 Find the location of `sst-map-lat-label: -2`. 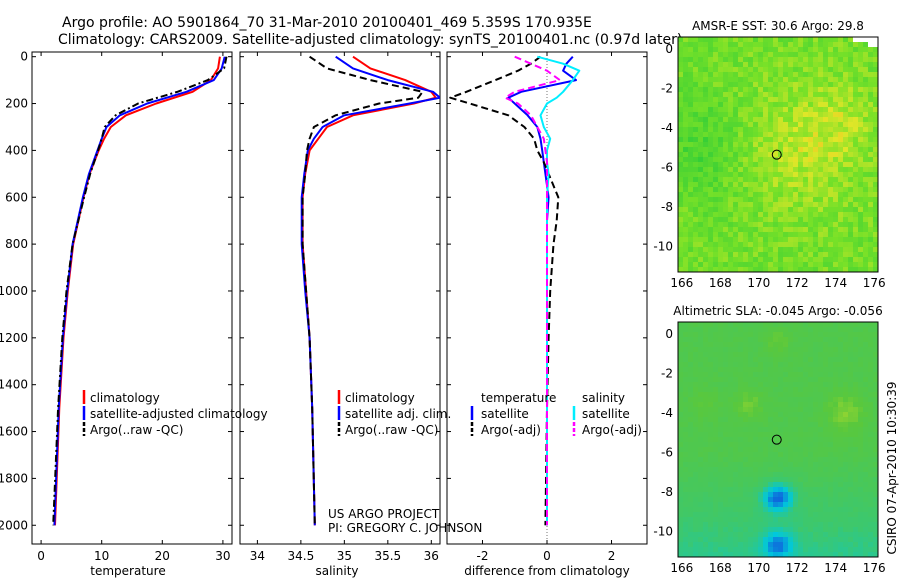

sst-map-lat-label: -2 is located at coordinates (667, 88).